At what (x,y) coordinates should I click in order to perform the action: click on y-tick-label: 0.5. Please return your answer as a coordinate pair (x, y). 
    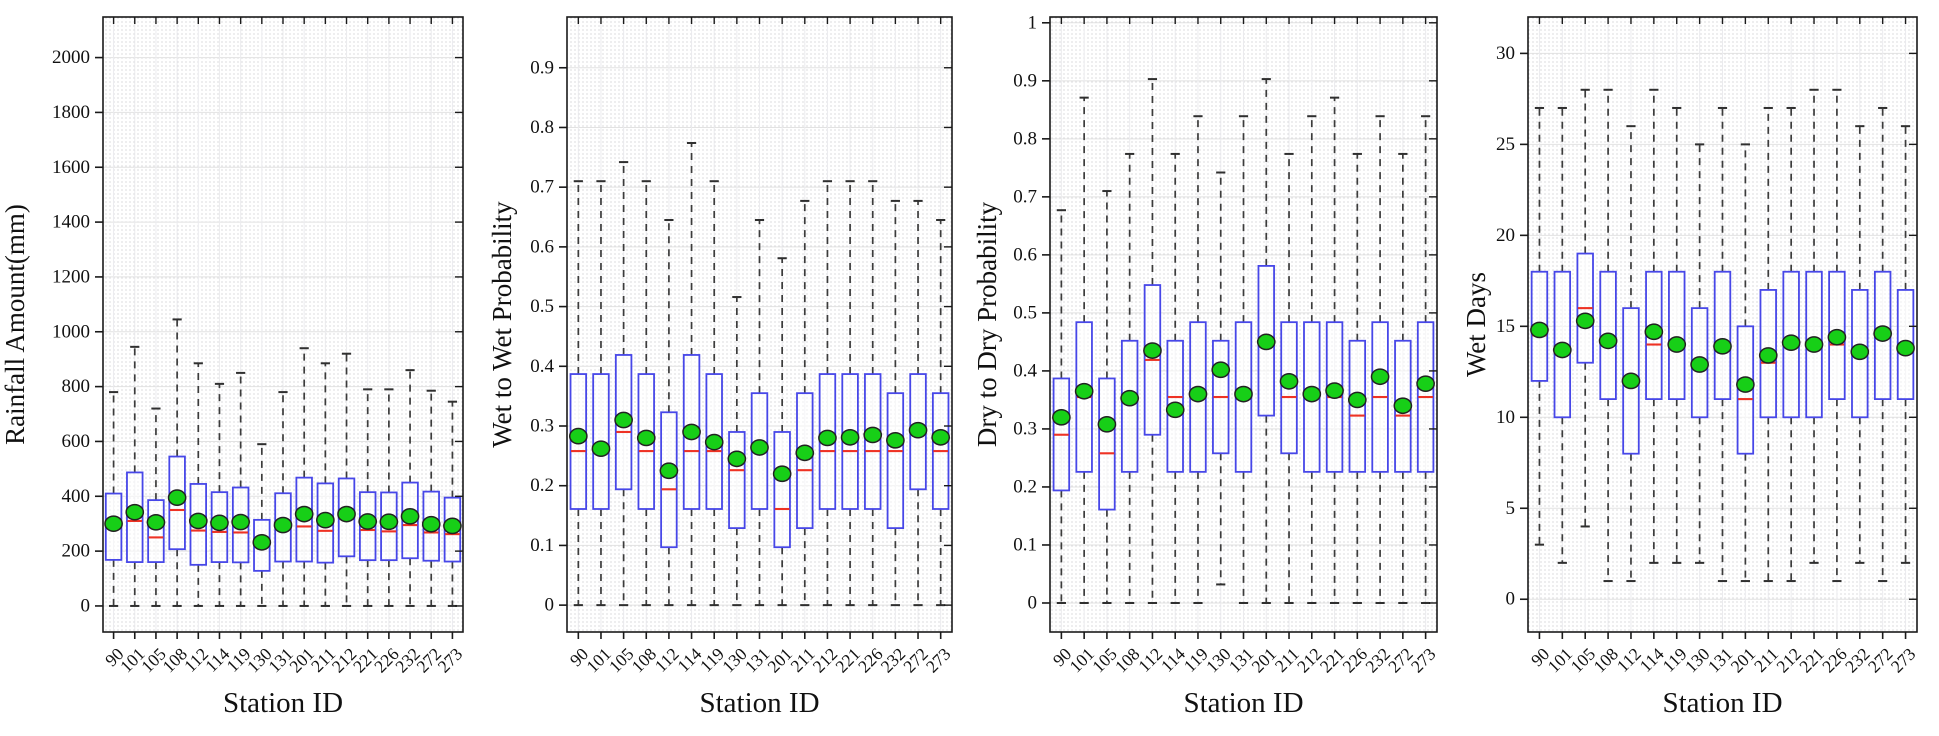
    Looking at the image, I should click on (1025, 312).